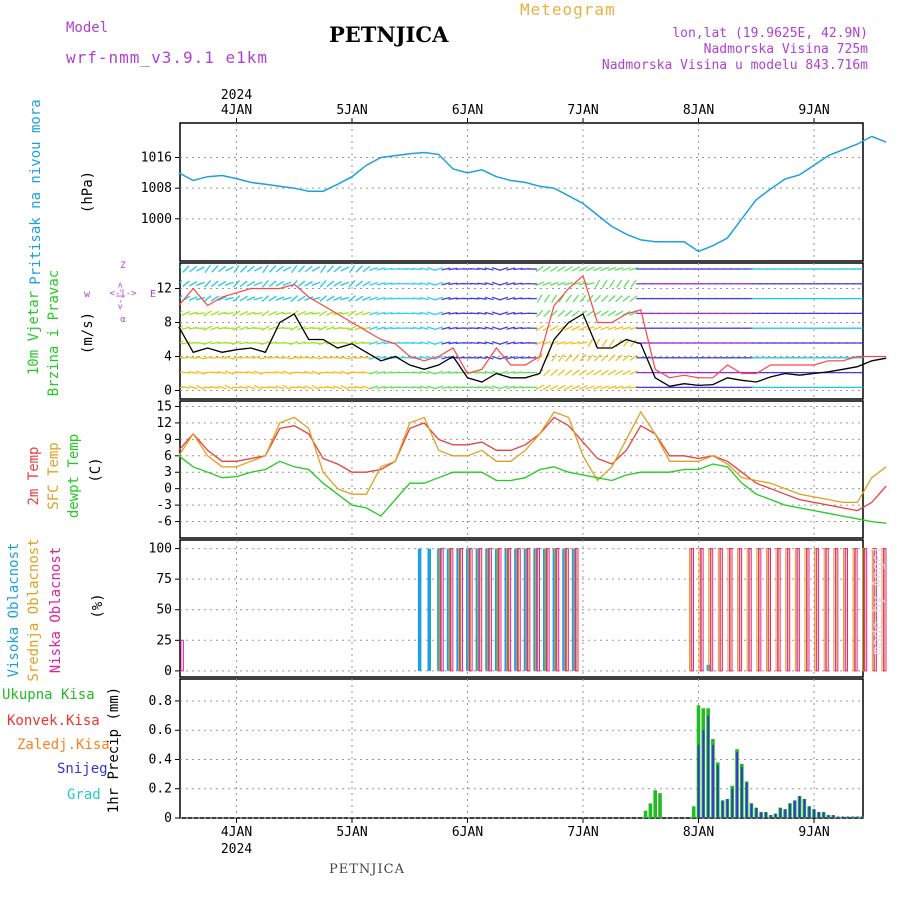 The height and width of the screenshot is (900, 900). Describe the element at coordinates (532, 194) in the screenshot. I see `pressure-series-line` at that location.